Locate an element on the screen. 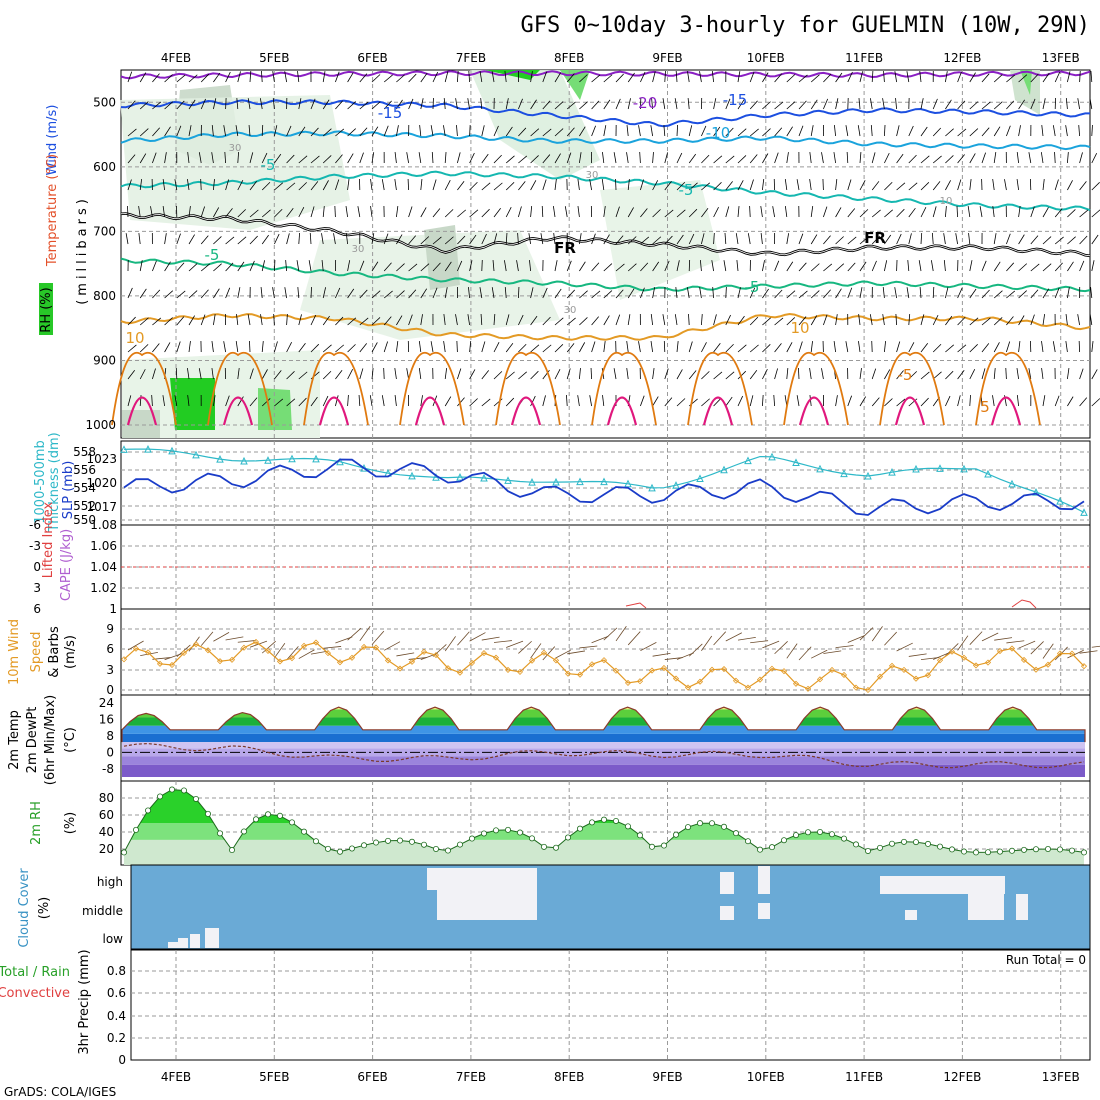 Image resolution: width=1100 pixels, height=1100 pixels. temp2m-ticks: 24 16 8 0 -8 is located at coordinates (106, 736).